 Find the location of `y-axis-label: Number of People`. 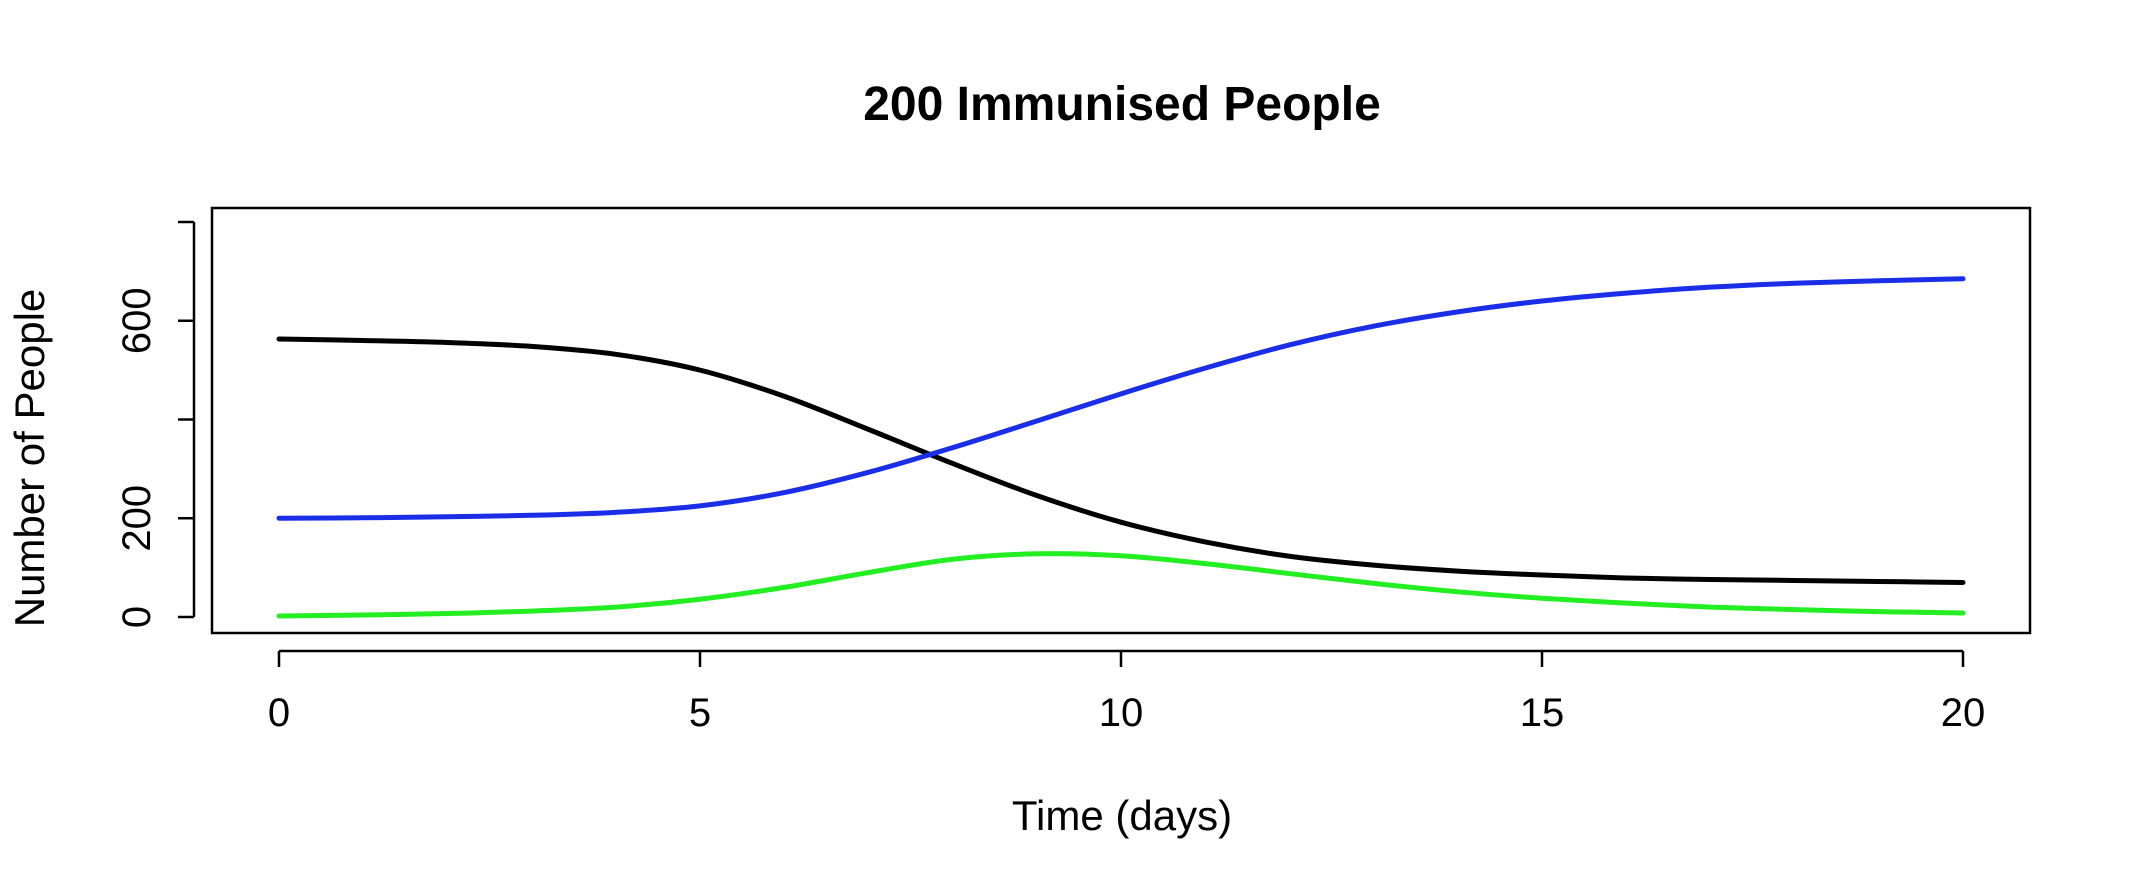

y-axis-label: Number of People is located at coordinates (29, 458).